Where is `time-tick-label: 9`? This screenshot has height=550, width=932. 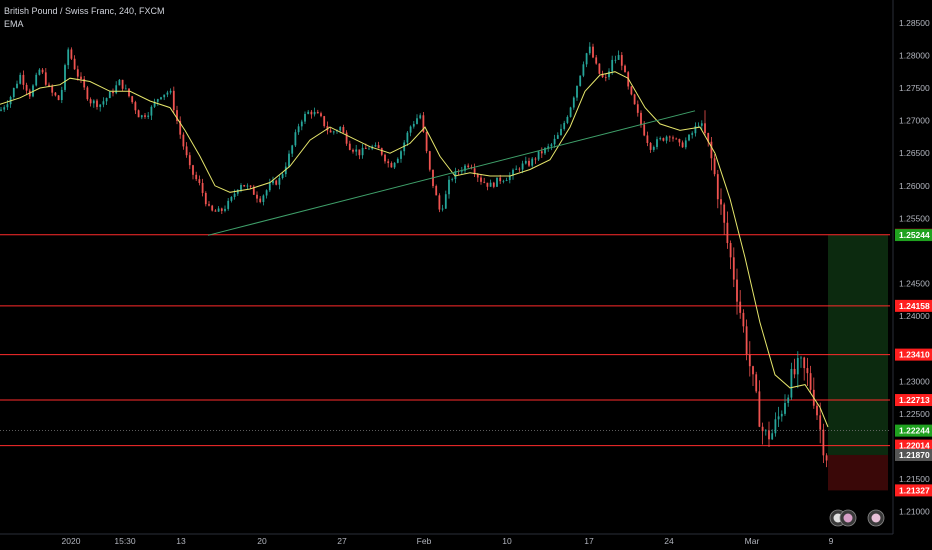
time-tick-label: 9 is located at coordinates (831, 541).